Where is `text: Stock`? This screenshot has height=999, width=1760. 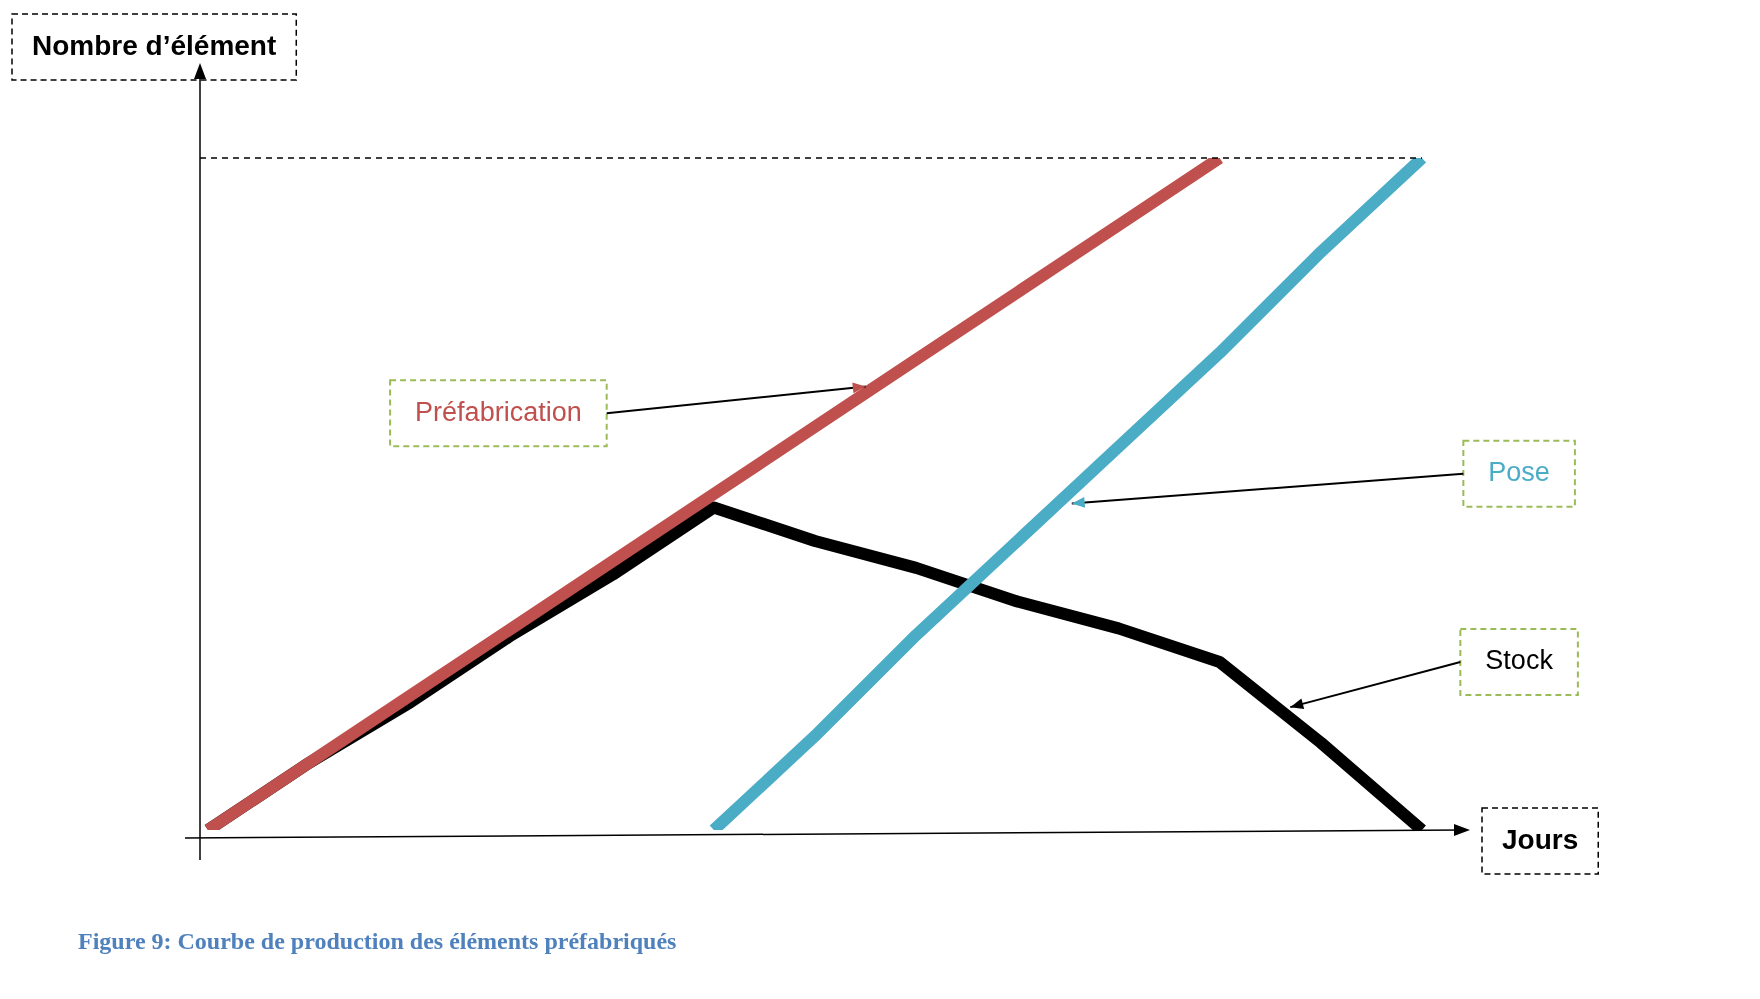 text: Stock is located at coordinates (1519, 660).